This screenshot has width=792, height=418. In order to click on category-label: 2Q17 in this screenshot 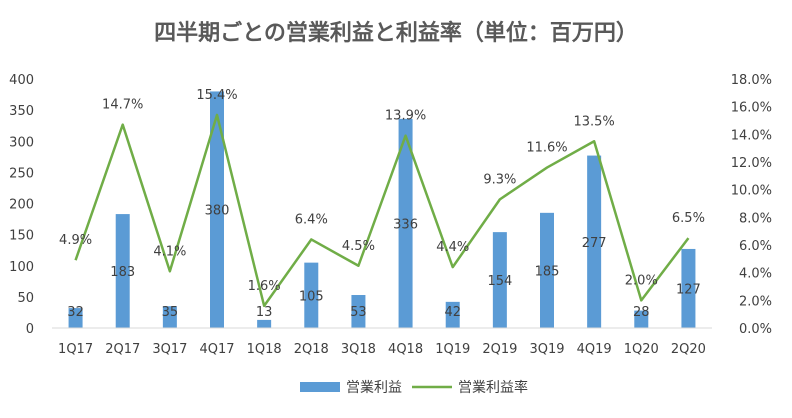, I will do `click(122, 349)`.